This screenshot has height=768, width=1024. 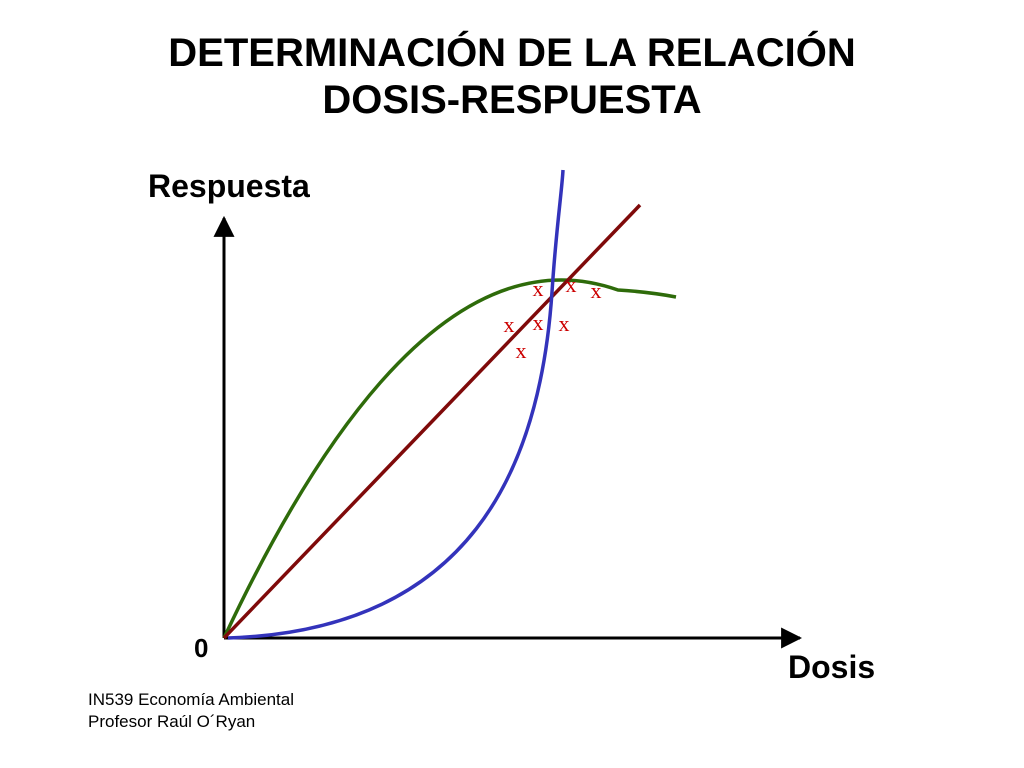 I want to click on footer-course: IN539 Economía Ambiental, so click(x=191, y=699).